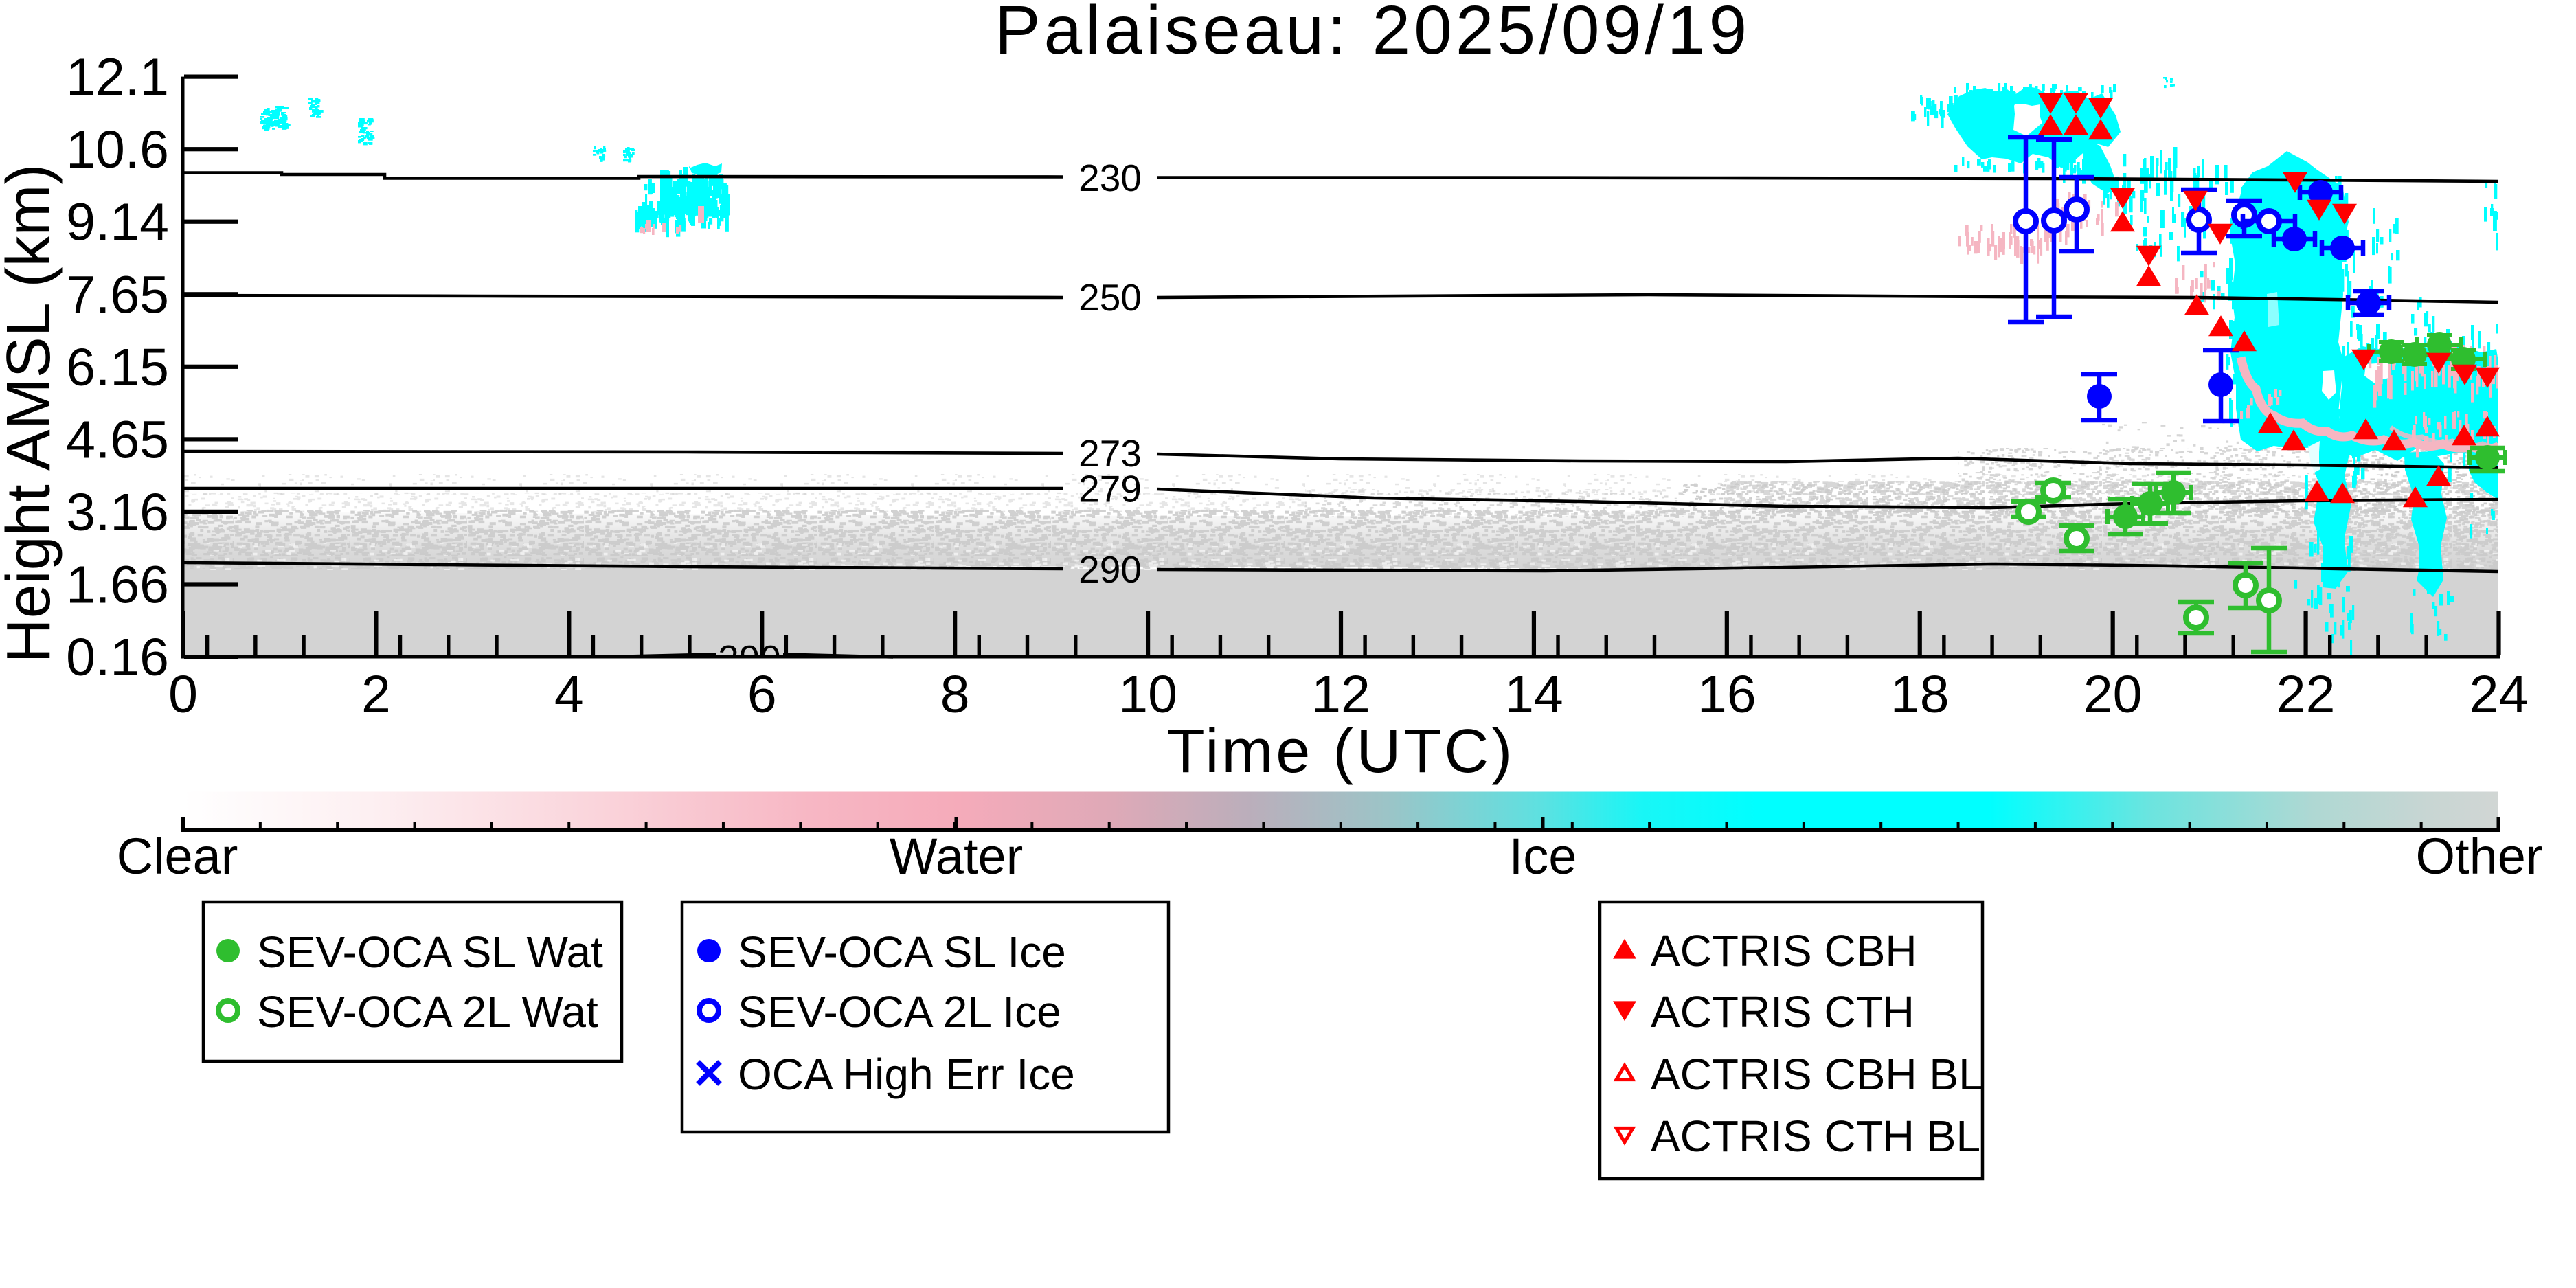 This screenshot has width=2576, height=1288. What do you see at coordinates (762, 694) in the screenshot?
I see `svg-text: 6` at bounding box center [762, 694].